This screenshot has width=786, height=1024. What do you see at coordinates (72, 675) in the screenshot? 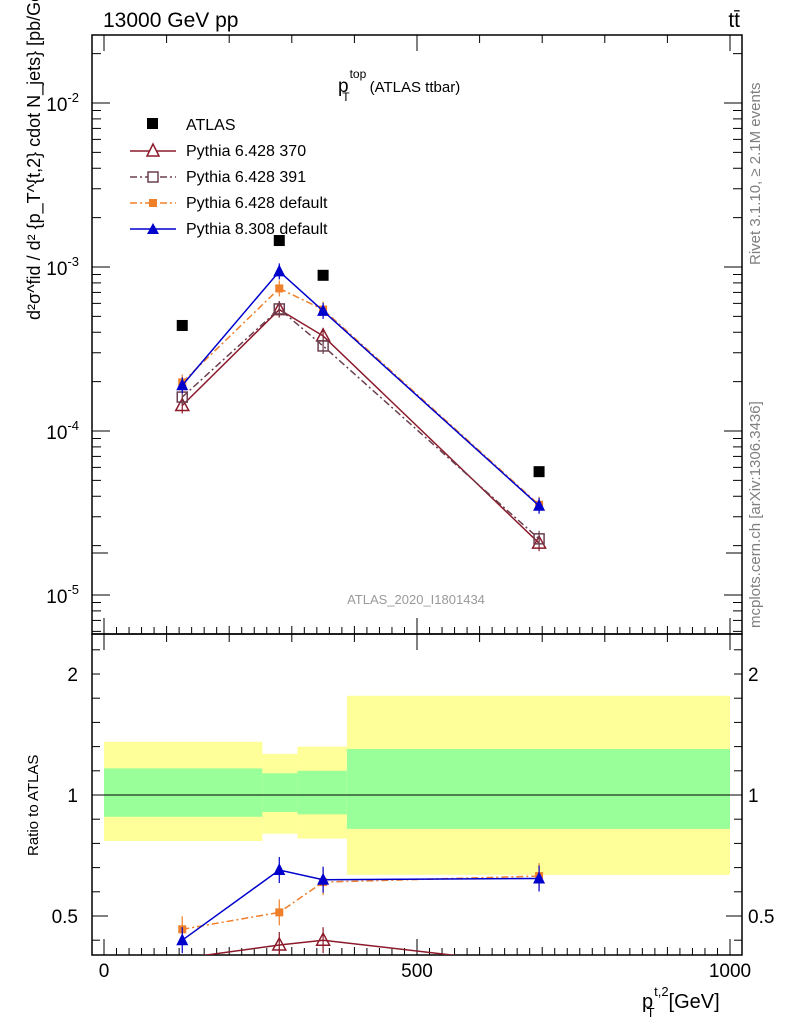
I see `ratio-tick-label-2: 2` at bounding box center [72, 675].